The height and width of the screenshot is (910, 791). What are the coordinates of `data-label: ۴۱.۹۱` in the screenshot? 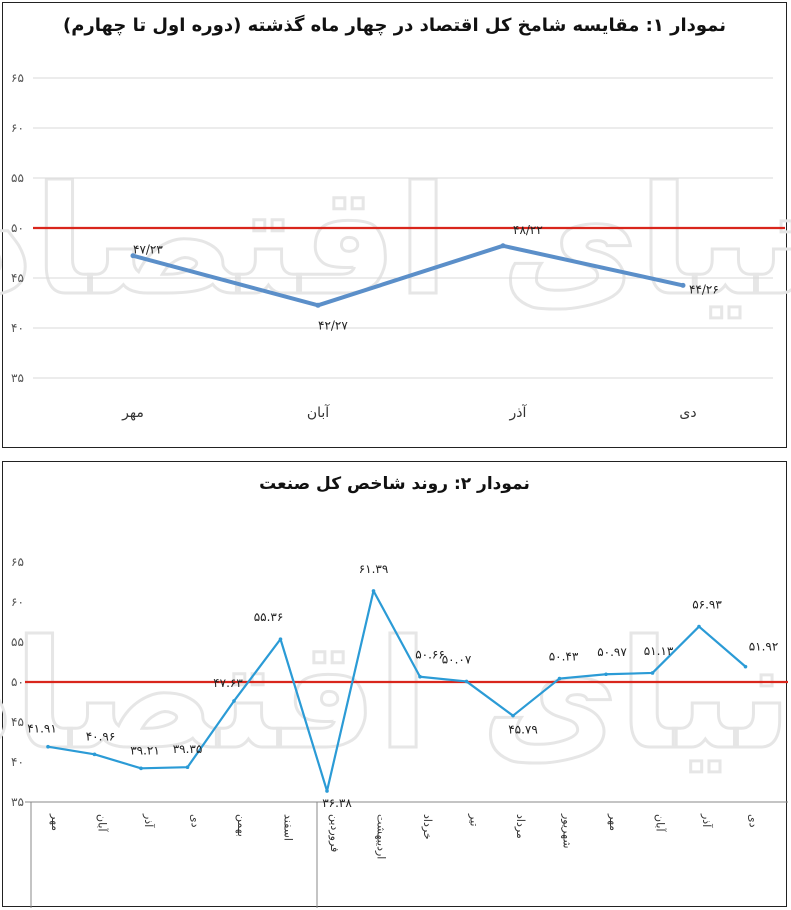 It's located at (42, 729).